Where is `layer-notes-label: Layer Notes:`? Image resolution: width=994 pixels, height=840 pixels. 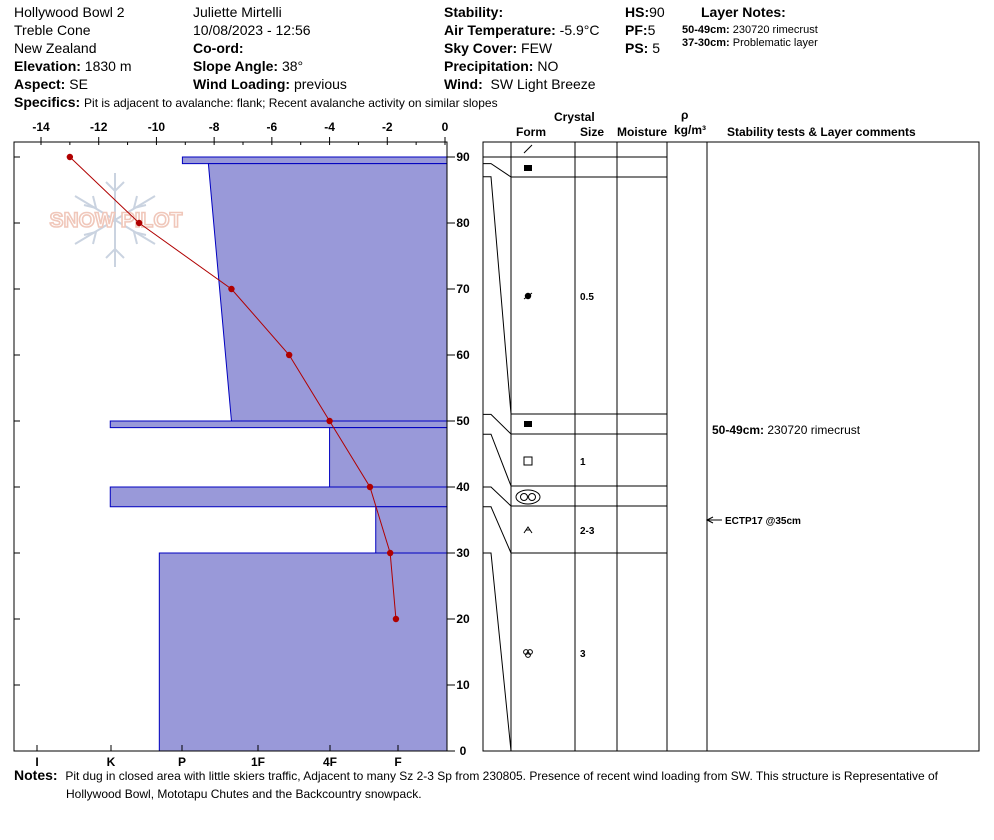 layer-notes-label: Layer Notes: is located at coordinates (743, 12).